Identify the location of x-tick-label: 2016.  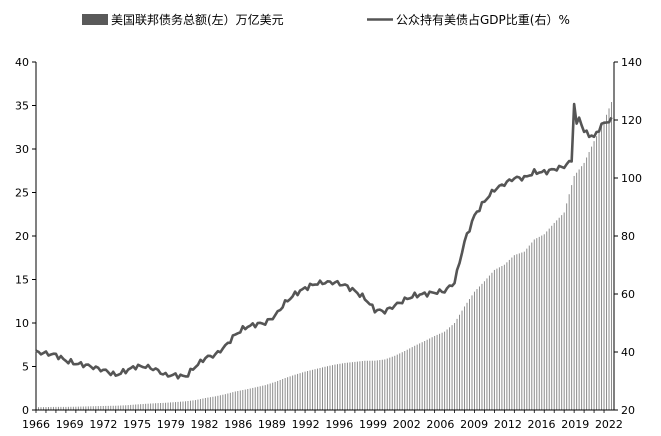
(542, 424).